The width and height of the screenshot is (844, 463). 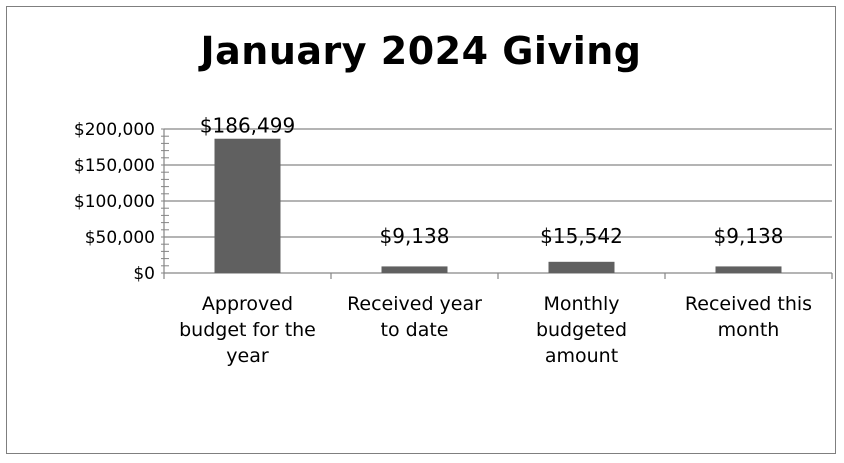 What do you see at coordinates (114, 130) in the screenshot?
I see `y-tick-label: $200,000` at bounding box center [114, 130].